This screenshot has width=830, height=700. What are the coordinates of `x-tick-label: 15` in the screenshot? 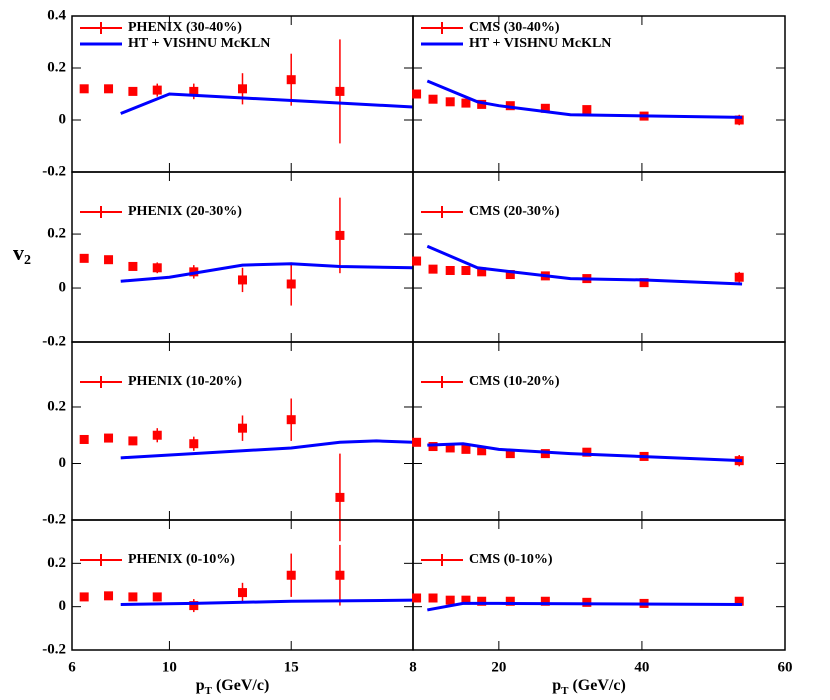 It's located at (291, 667).